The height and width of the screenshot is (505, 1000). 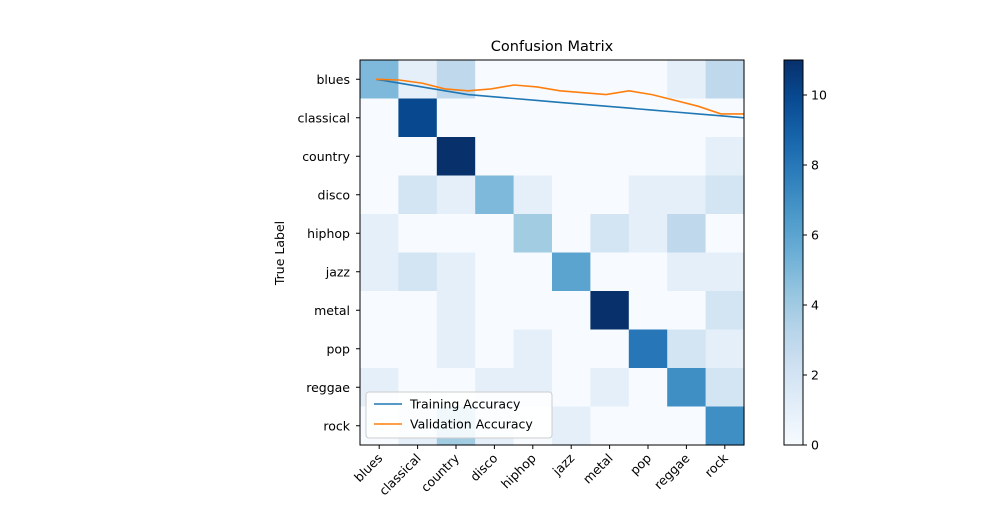 What do you see at coordinates (484, 468) in the screenshot?
I see `x-tick-label: disco` at bounding box center [484, 468].